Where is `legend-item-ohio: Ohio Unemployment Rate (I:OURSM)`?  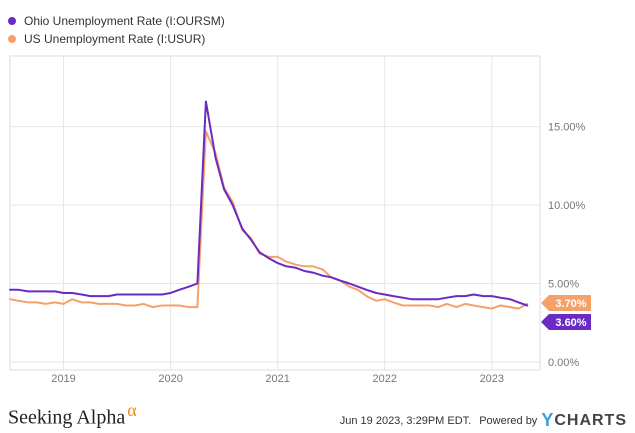
legend-item-ohio: Ohio Unemployment Rate (I:OURSM) is located at coordinates (116, 21).